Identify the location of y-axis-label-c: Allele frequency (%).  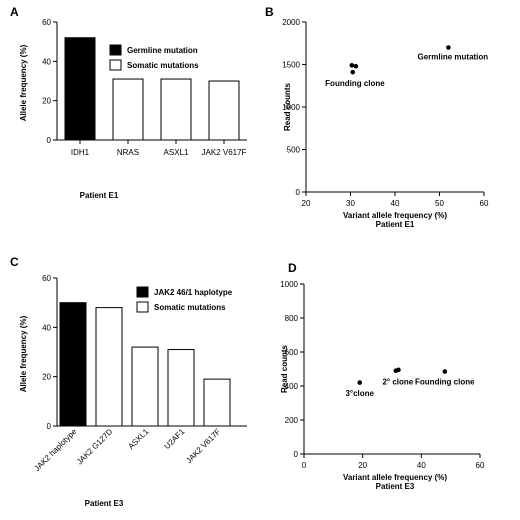
(23, 353).